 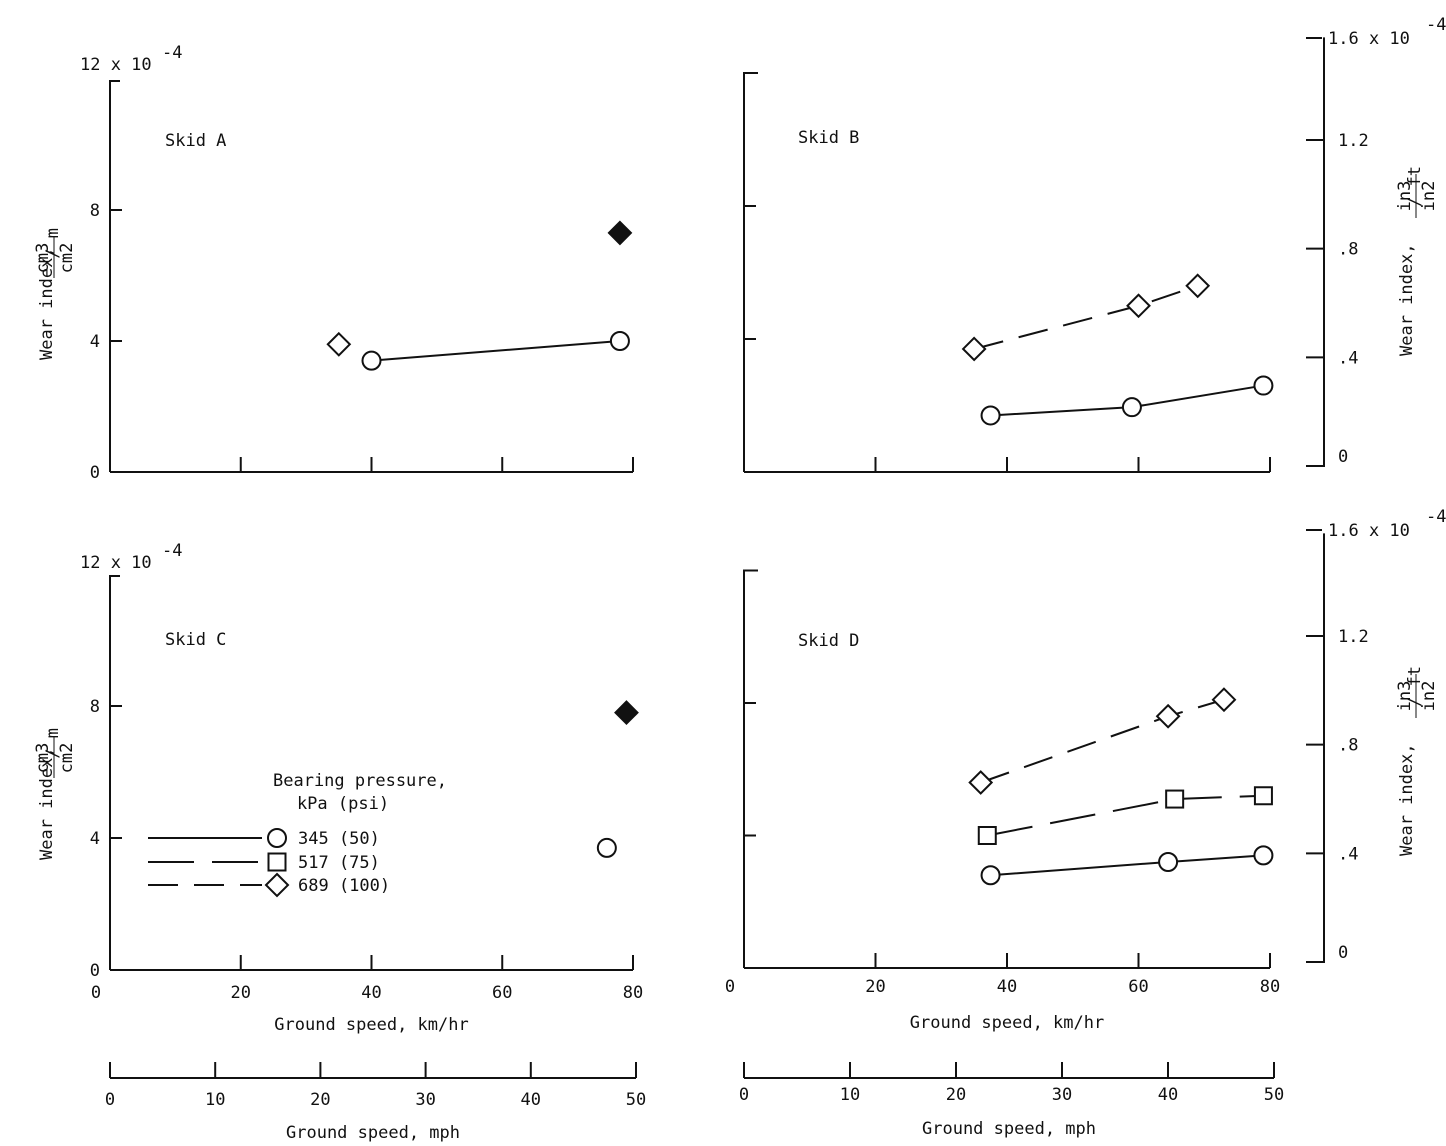 What do you see at coordinates (320, 1100) in the screenshot?
I see `left-mph-label: 20` at bounding box center [320, 1100].